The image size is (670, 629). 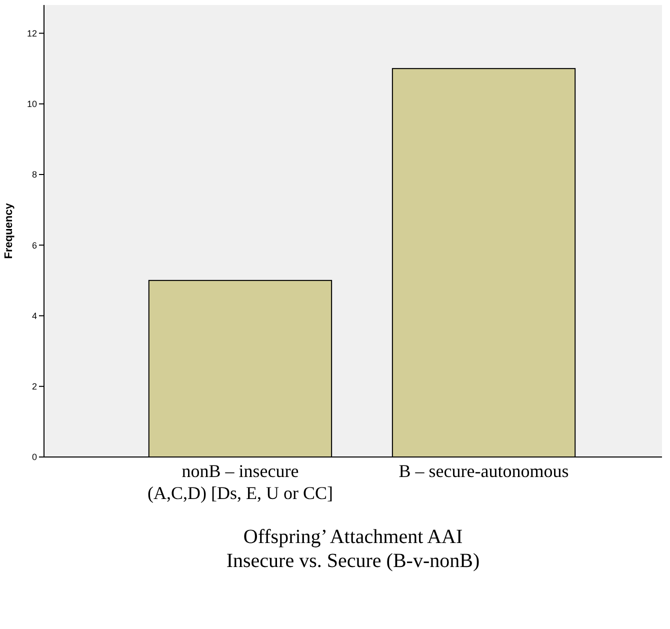 I want to click on y-tick-label: 10, so click(x=31, y=104).